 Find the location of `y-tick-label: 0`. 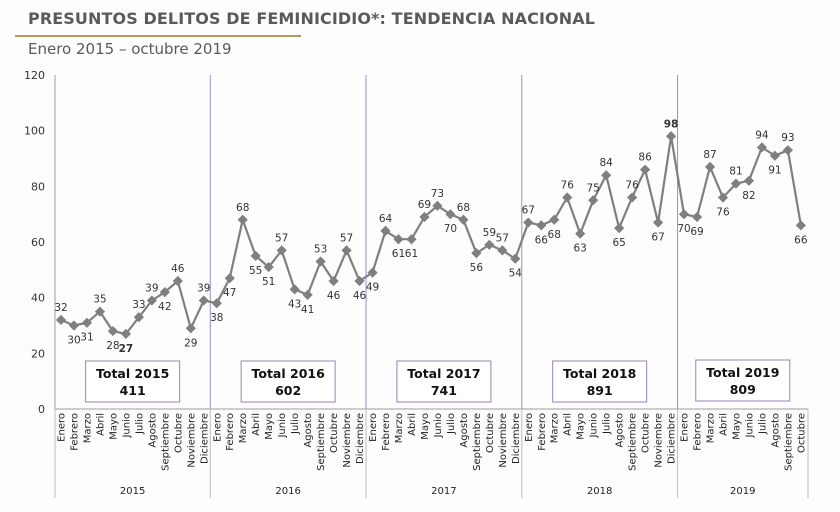

y-tick-label: 0 is located at coordinates (41, 409).